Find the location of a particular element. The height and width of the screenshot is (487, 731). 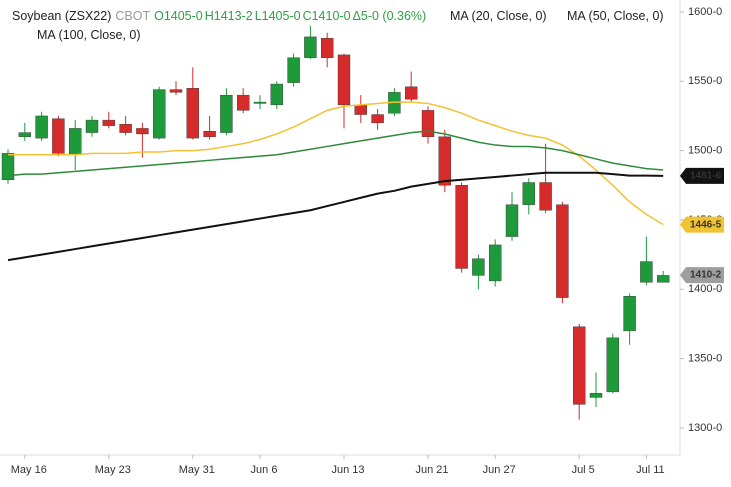

quote-value: L1405-0 is located at coordinates (277, 16).